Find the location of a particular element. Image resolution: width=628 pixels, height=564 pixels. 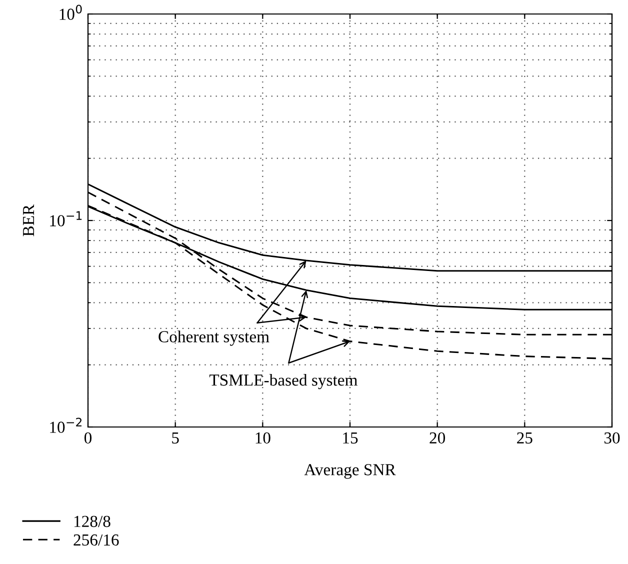

legend-label: 256/16 is located at coordinates (96, 540).